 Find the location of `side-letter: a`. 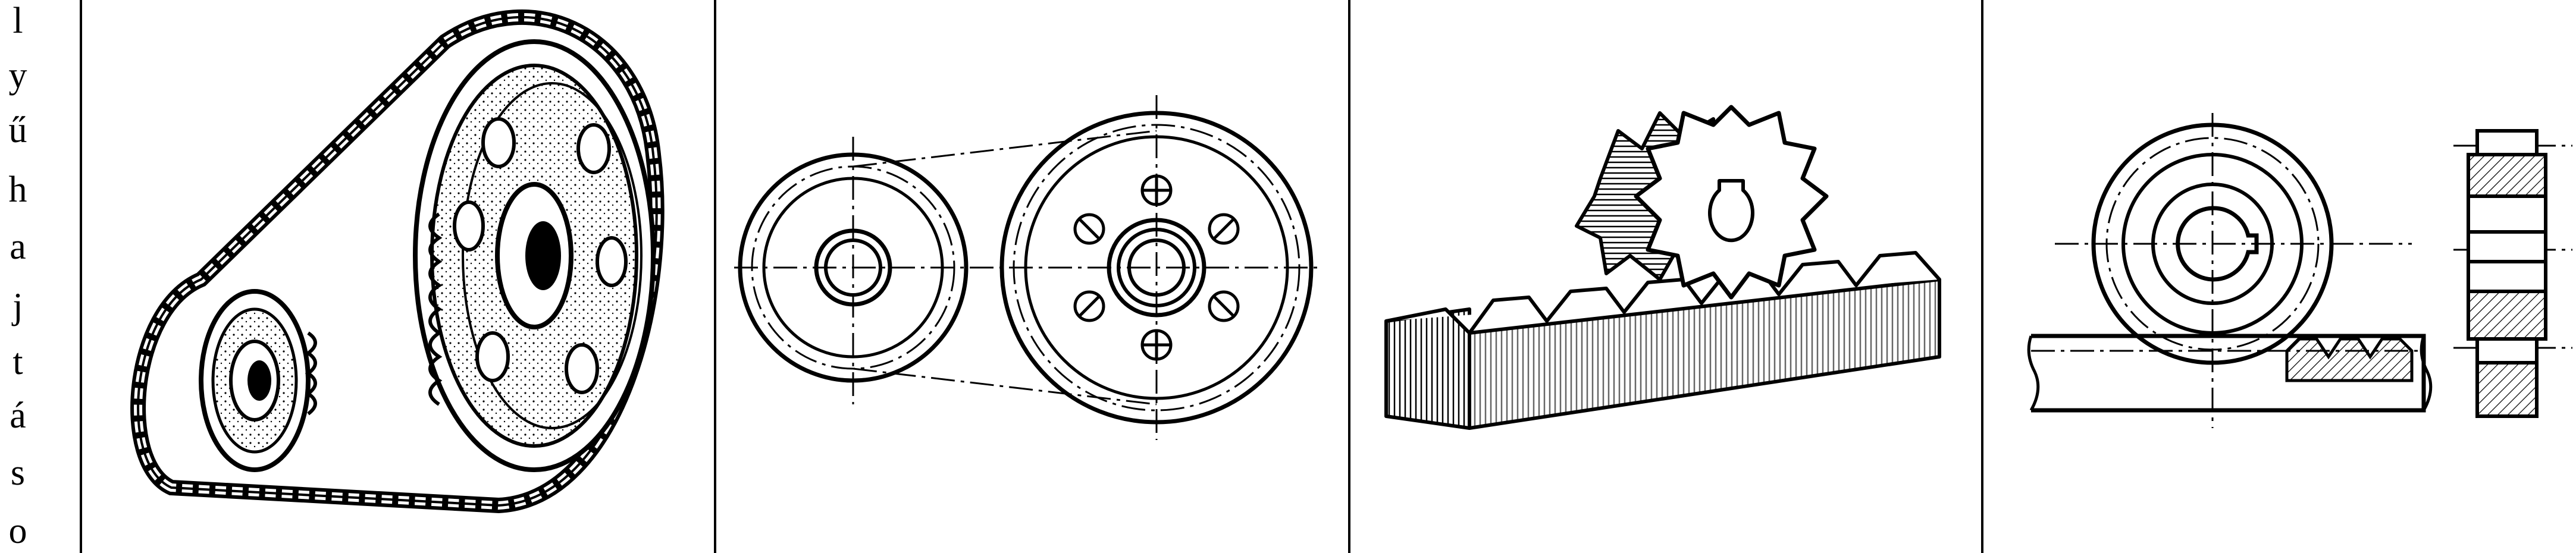

side-letter: a is located at coordinates (18, 247).